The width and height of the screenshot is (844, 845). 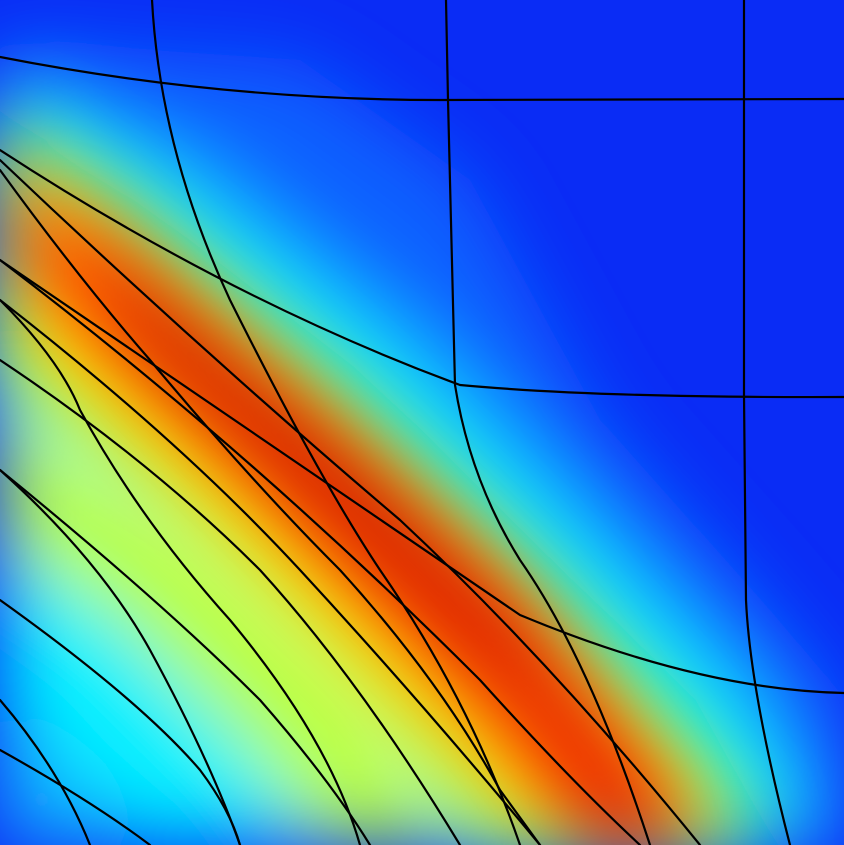 I want to click on band-light-blue-corner, so click(x=75, y=772).